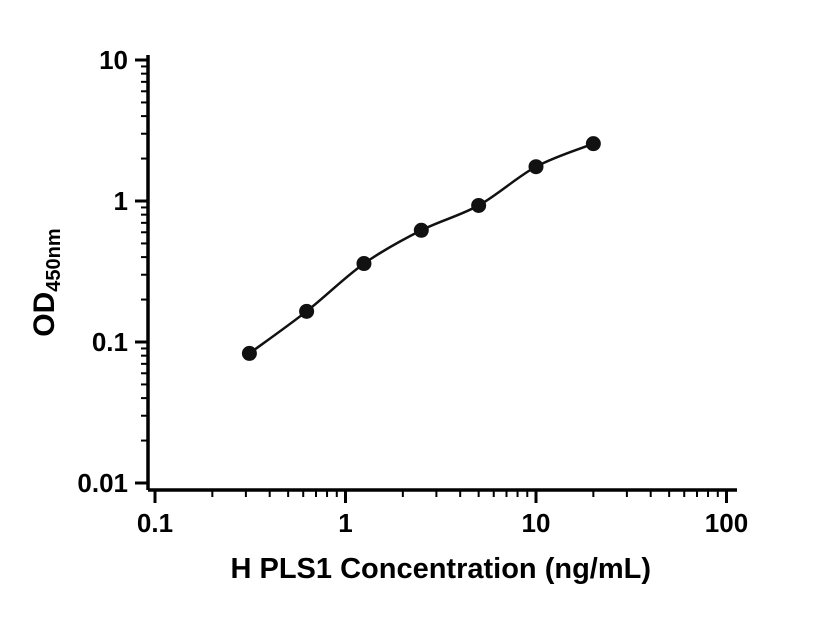 The image size is (816, 640). Describe the element at coordinates (421, 248) in the screenshot. I see `standard-curve-line` at that location.